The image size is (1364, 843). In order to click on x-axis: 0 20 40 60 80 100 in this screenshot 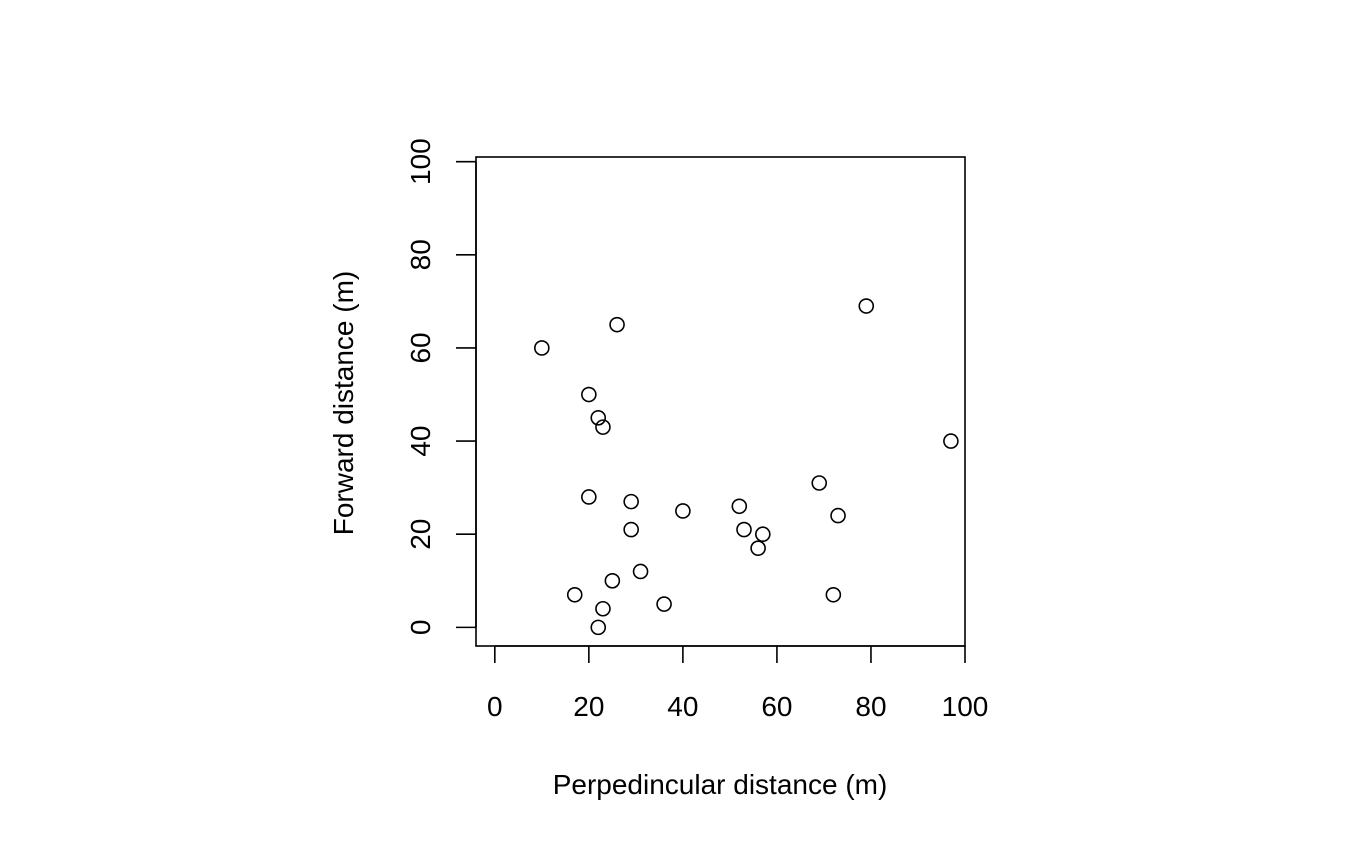, I will do `click(738, 683)`.